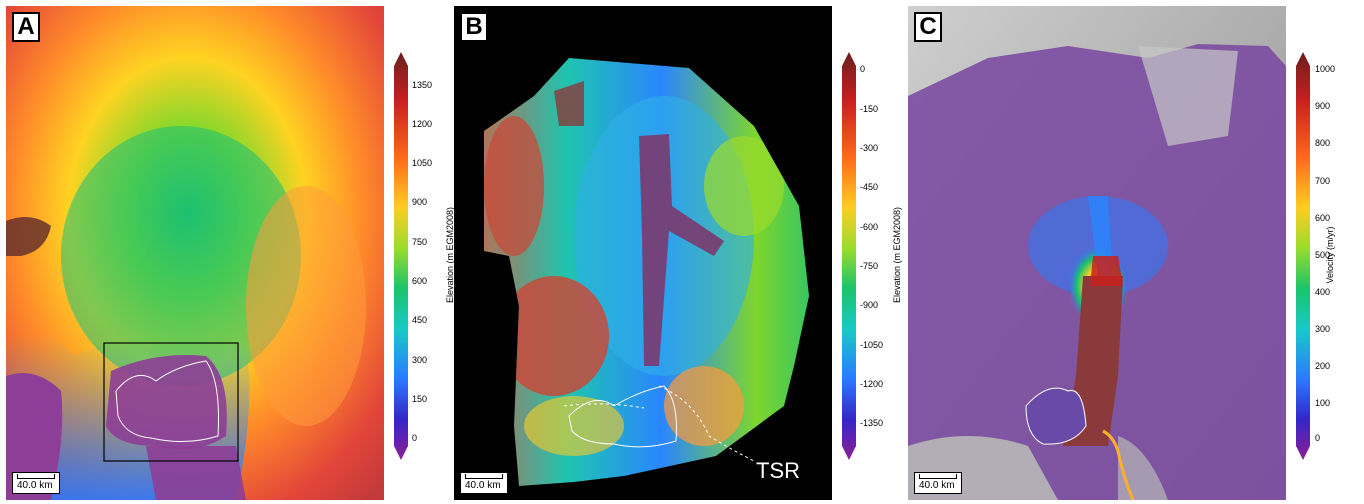  Describe the element at coordinates (869, 227) in the screenshot. I see `colorbar-b-tick: -600` at that location.